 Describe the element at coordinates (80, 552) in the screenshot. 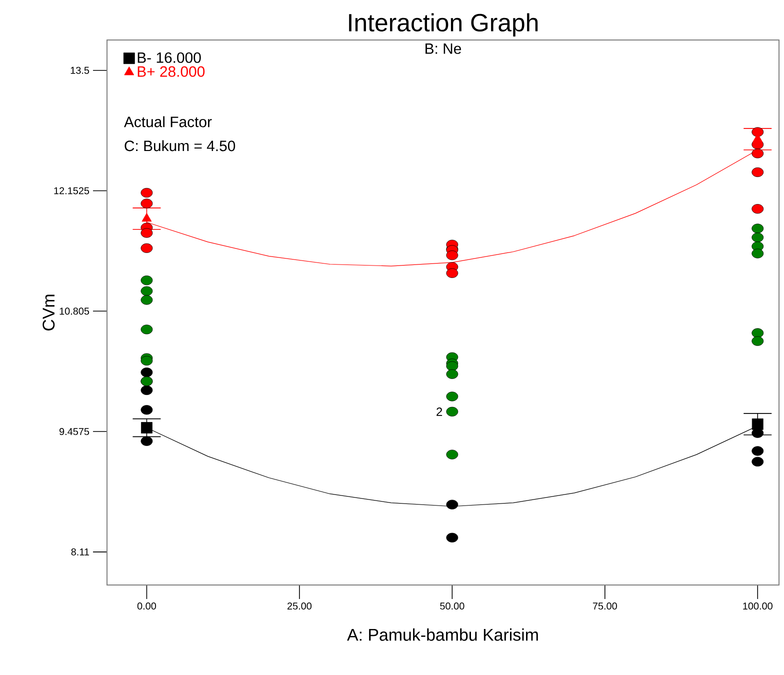

I see `y-tick-label: 8.11` at that location.